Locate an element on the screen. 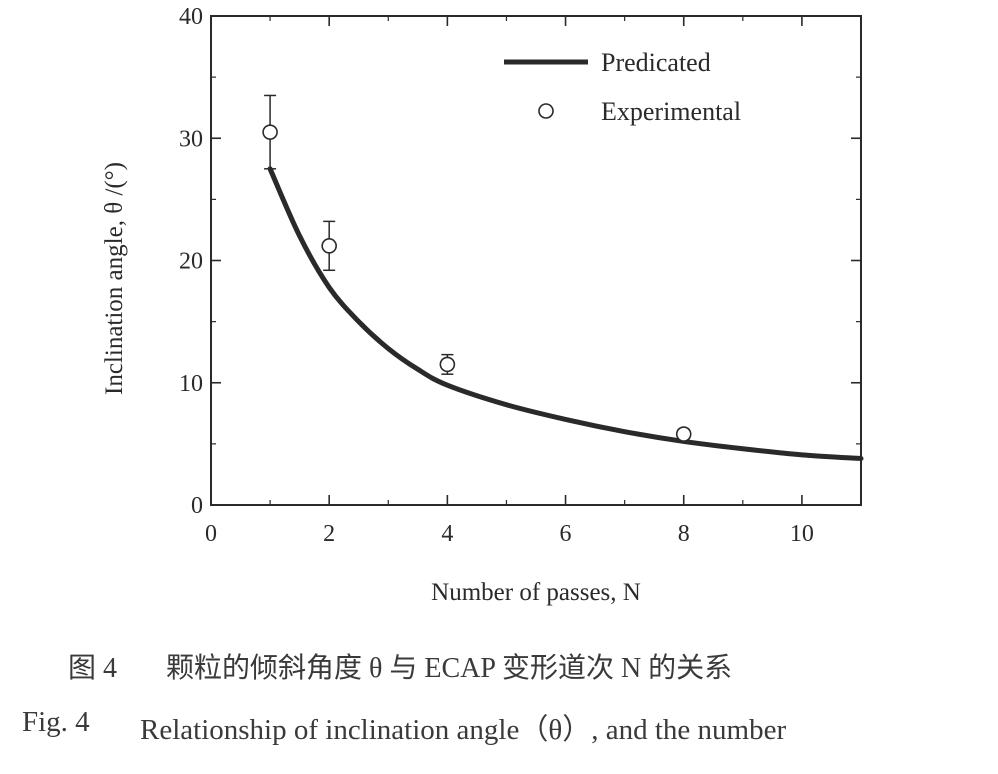 The image size is (998, 774). caption-chinese-label: 图 4 is located at coordinates (93, 668).